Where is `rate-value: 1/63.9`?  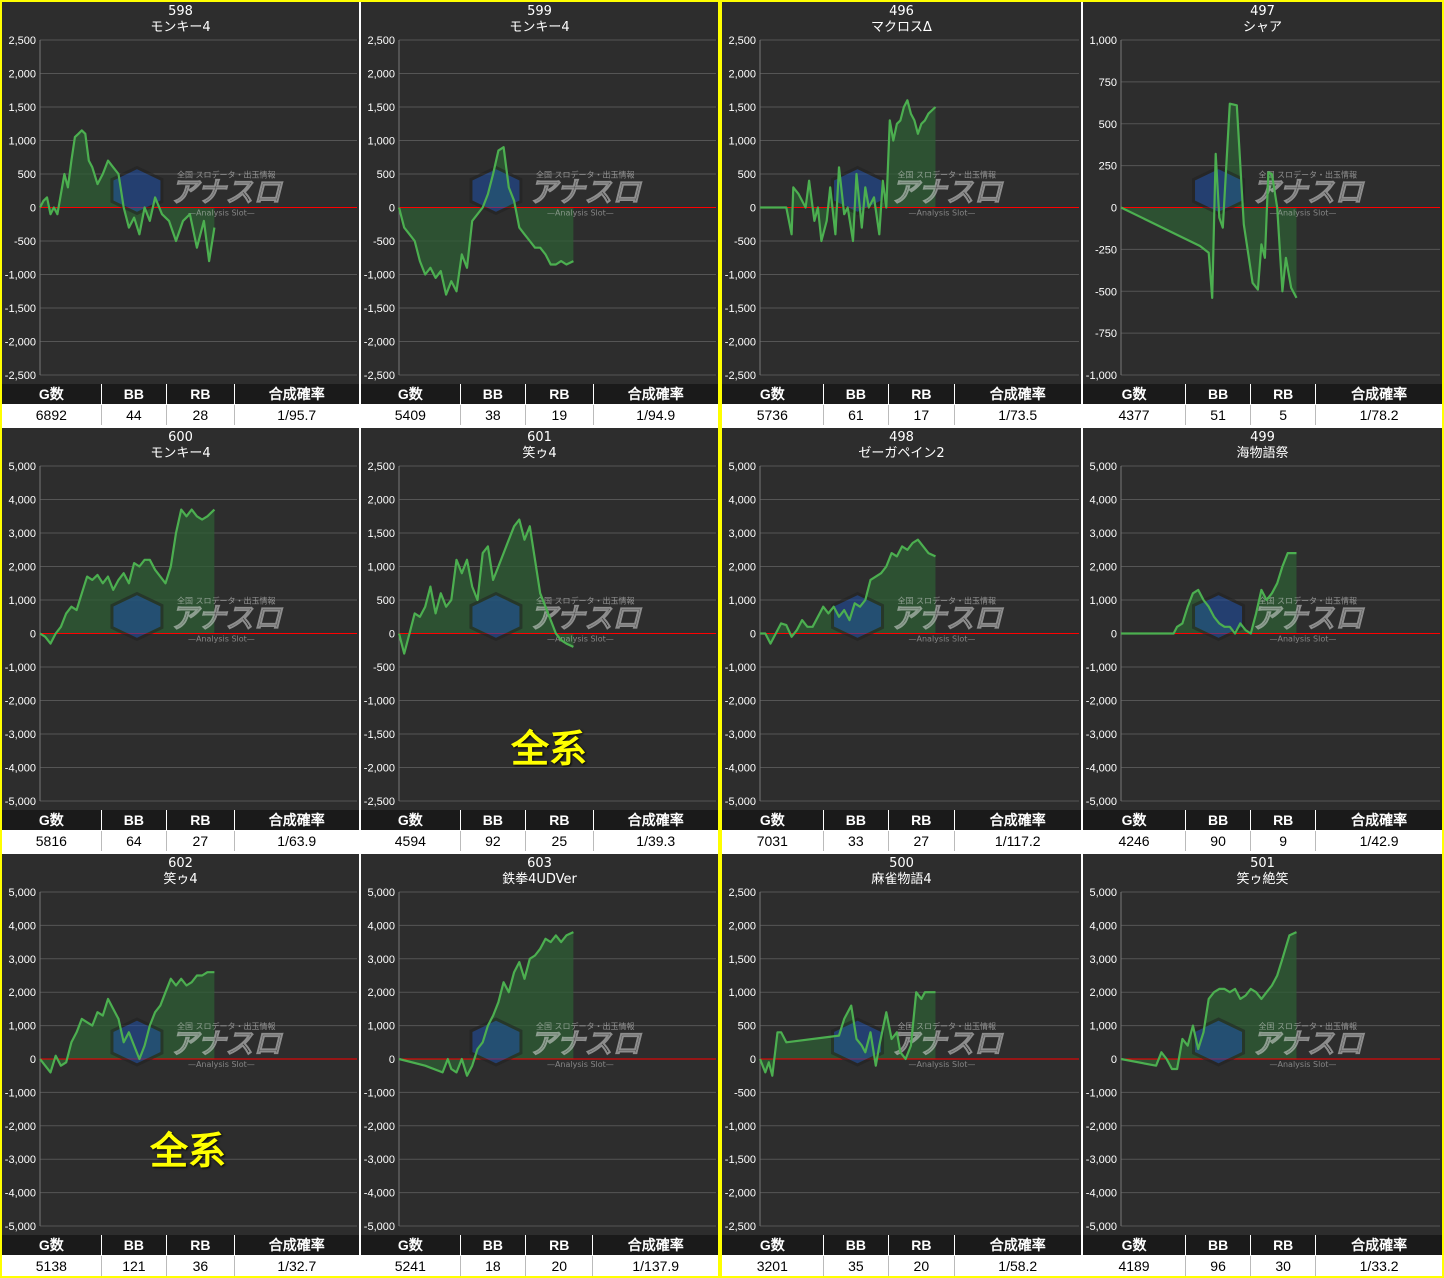
rate-value: 1/63.9 is located at coordinates (296, 840).